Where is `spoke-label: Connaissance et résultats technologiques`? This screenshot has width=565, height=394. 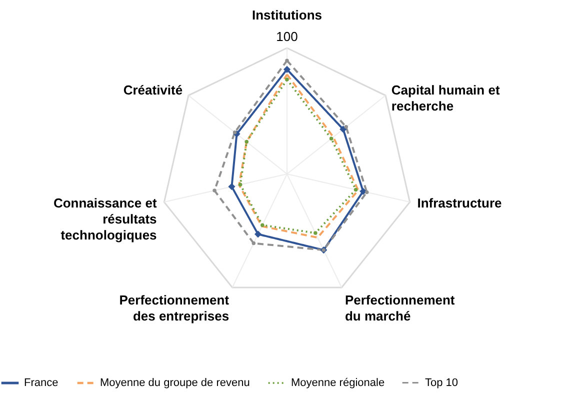
spoke-label: Connaissance et résultats technologiques is located at coordinates (105, 219).